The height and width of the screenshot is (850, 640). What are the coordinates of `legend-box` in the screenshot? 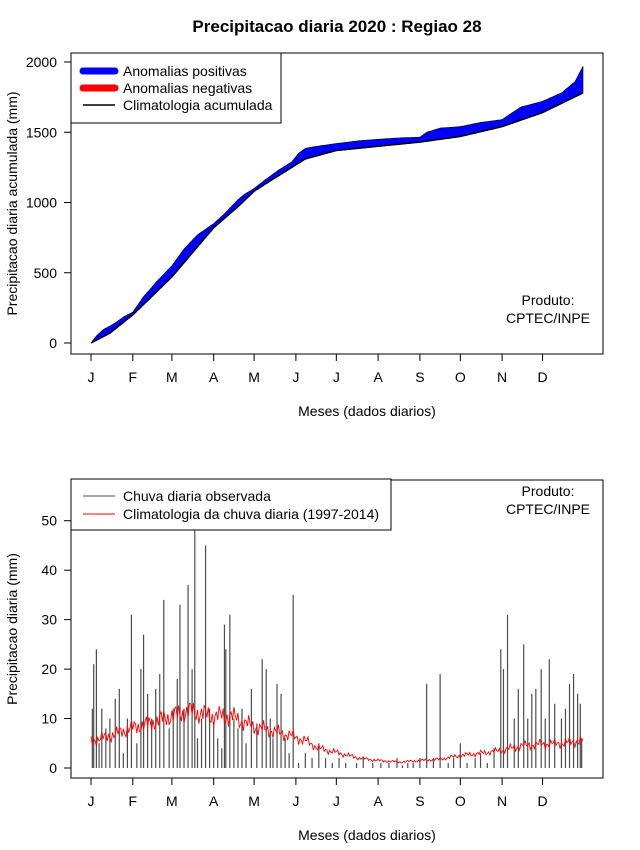 It's located at (231, 504).